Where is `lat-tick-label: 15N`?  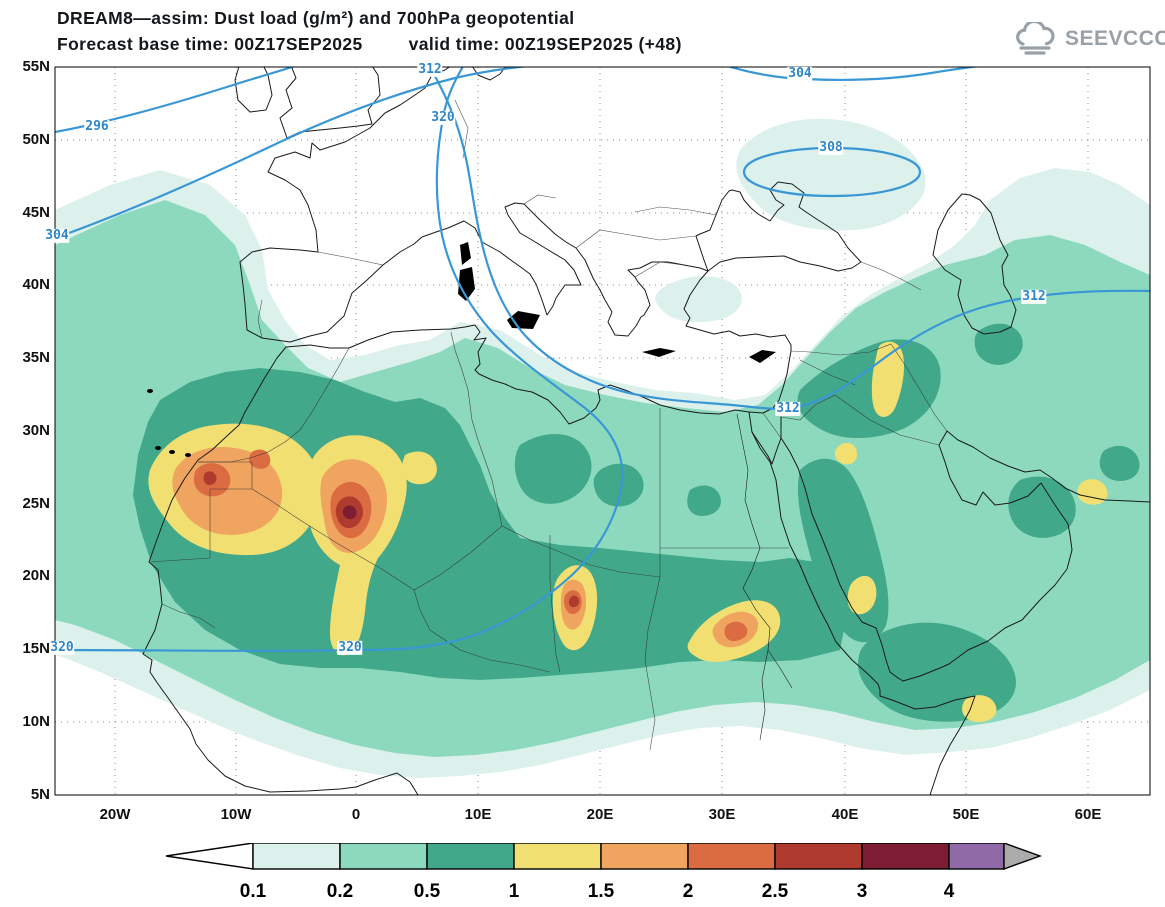
lat-tick-label: 15N is located at coordinates (36, 648).